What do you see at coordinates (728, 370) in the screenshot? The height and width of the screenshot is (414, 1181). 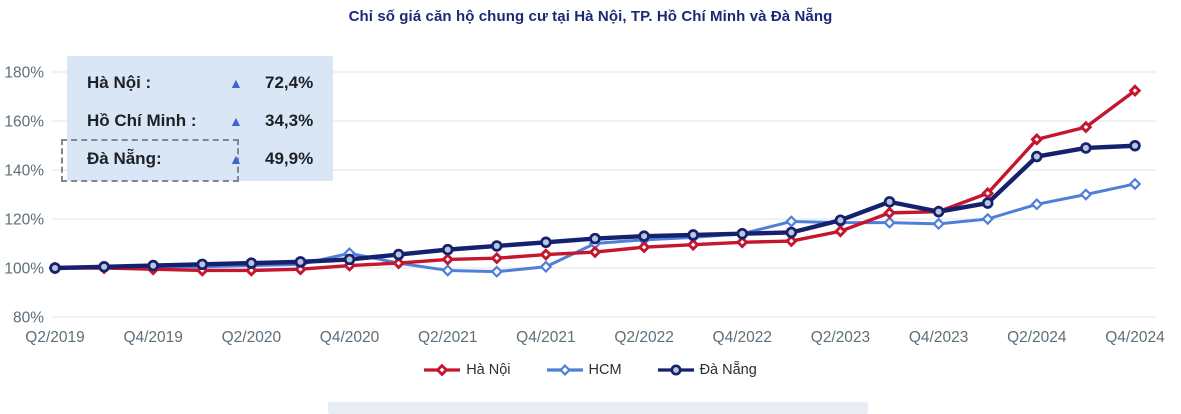 I see `legend-label: Đà Nẵng` at bounding box center [728, 370].